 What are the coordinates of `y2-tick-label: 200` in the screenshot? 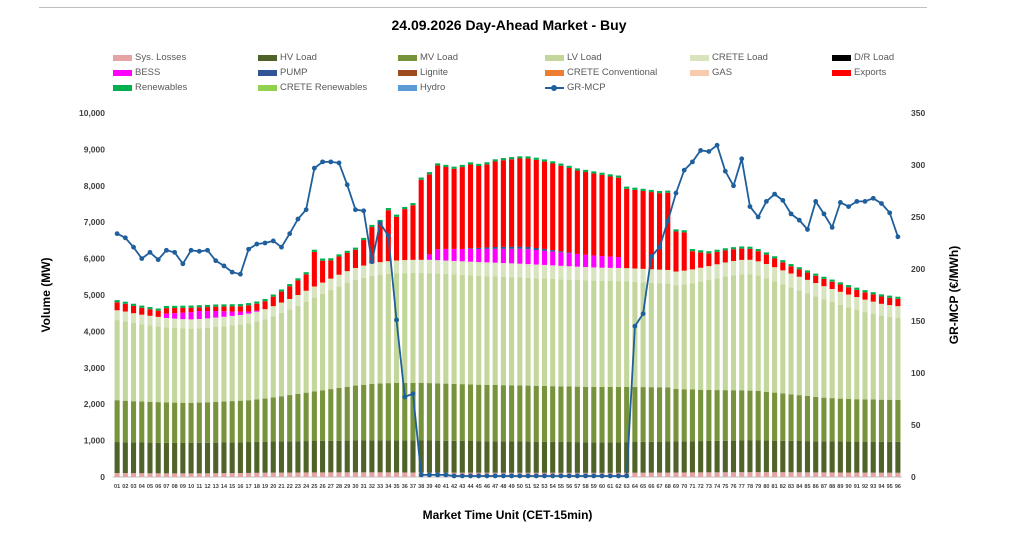 It's located at (918, 269).